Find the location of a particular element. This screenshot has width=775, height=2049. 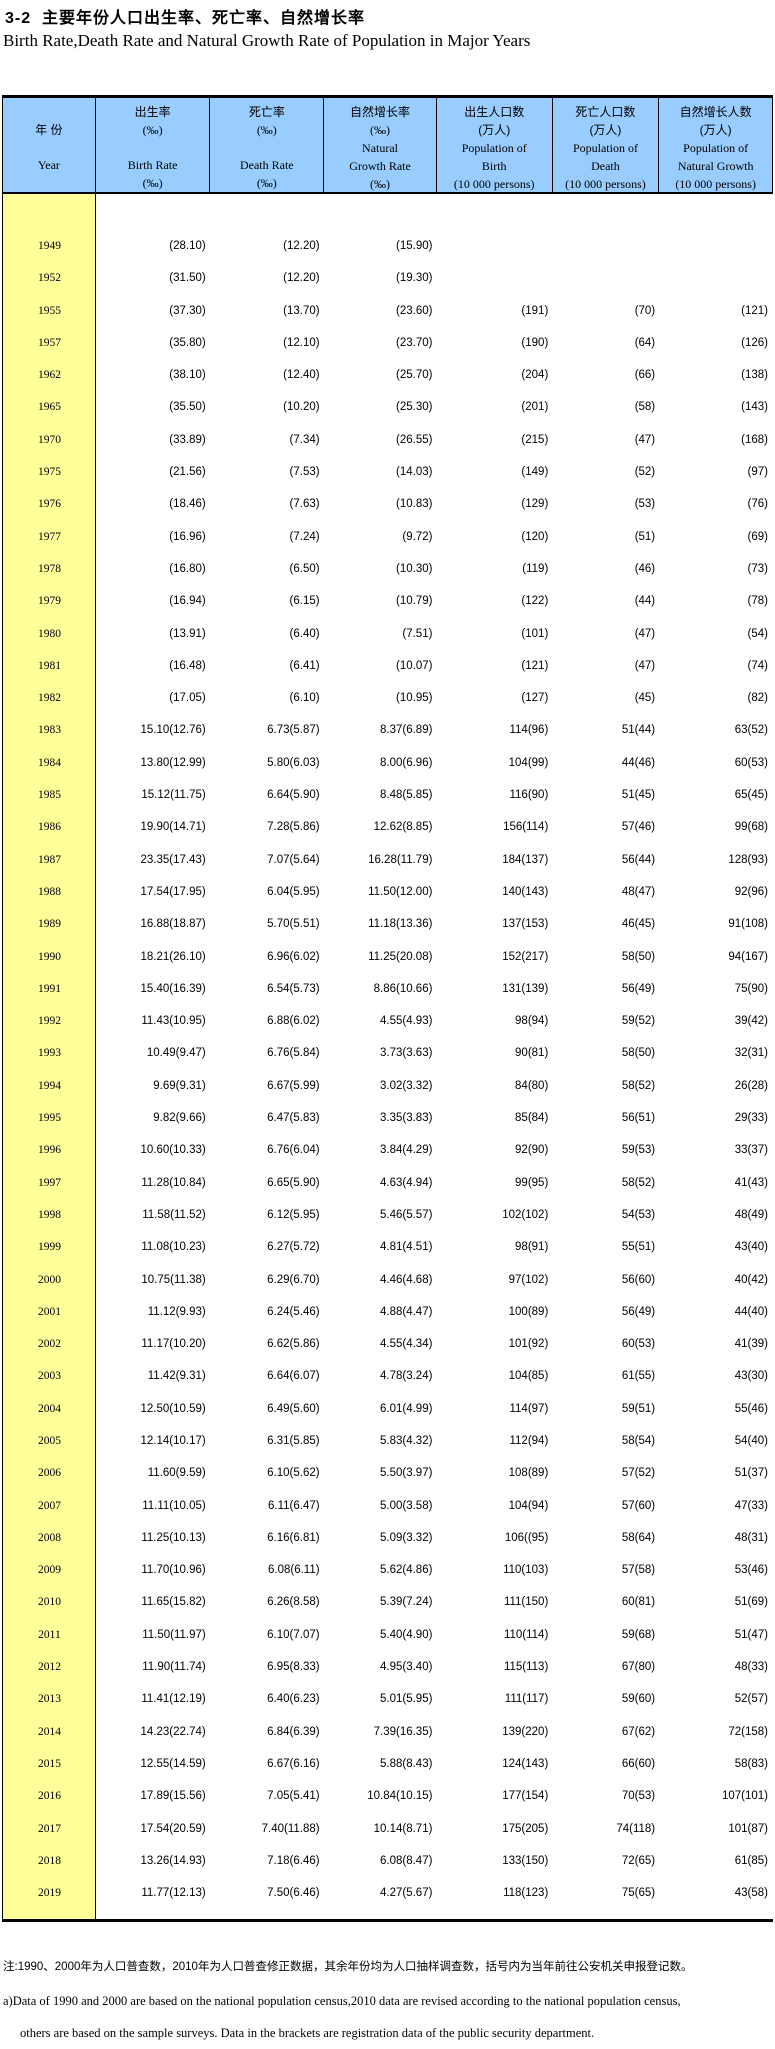

cell-natural-growth-rate: 4.81(4.51) is located at coordinates (406, 1247).